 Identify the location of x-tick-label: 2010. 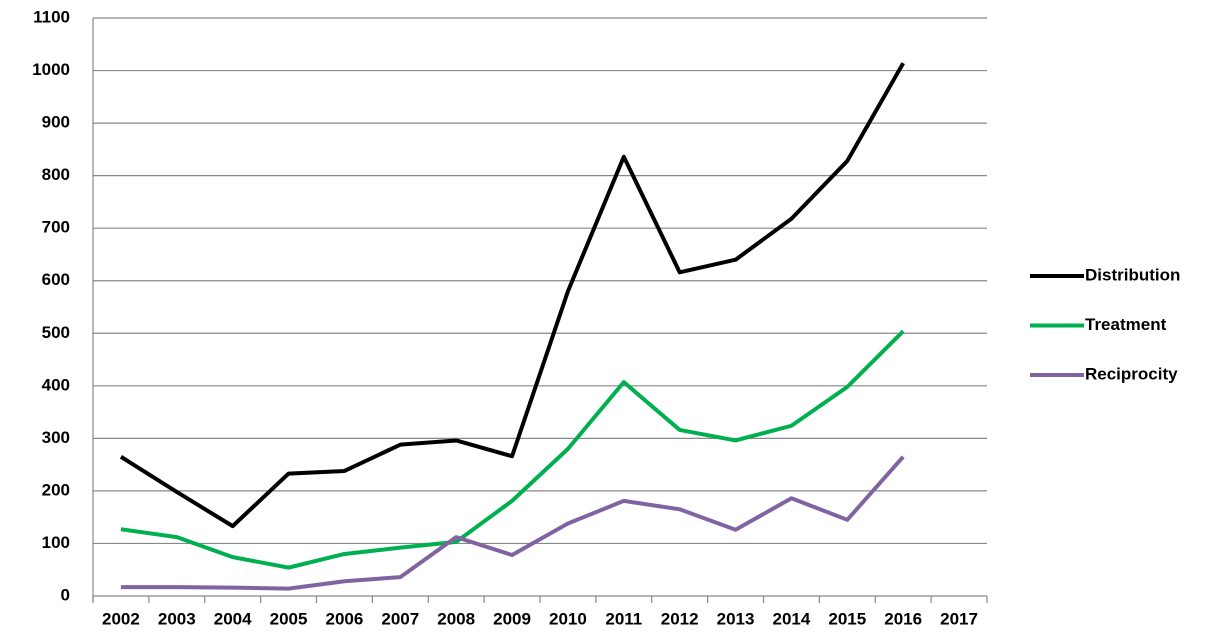
(568, 618).